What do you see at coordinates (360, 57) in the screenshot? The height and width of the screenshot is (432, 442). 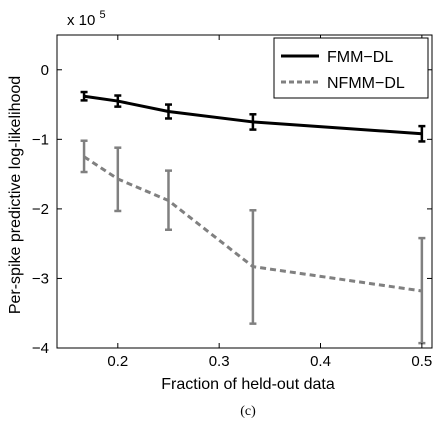 I see `legend-label-fmm-dl: FMM−DL` at bounding box center [360, 57].